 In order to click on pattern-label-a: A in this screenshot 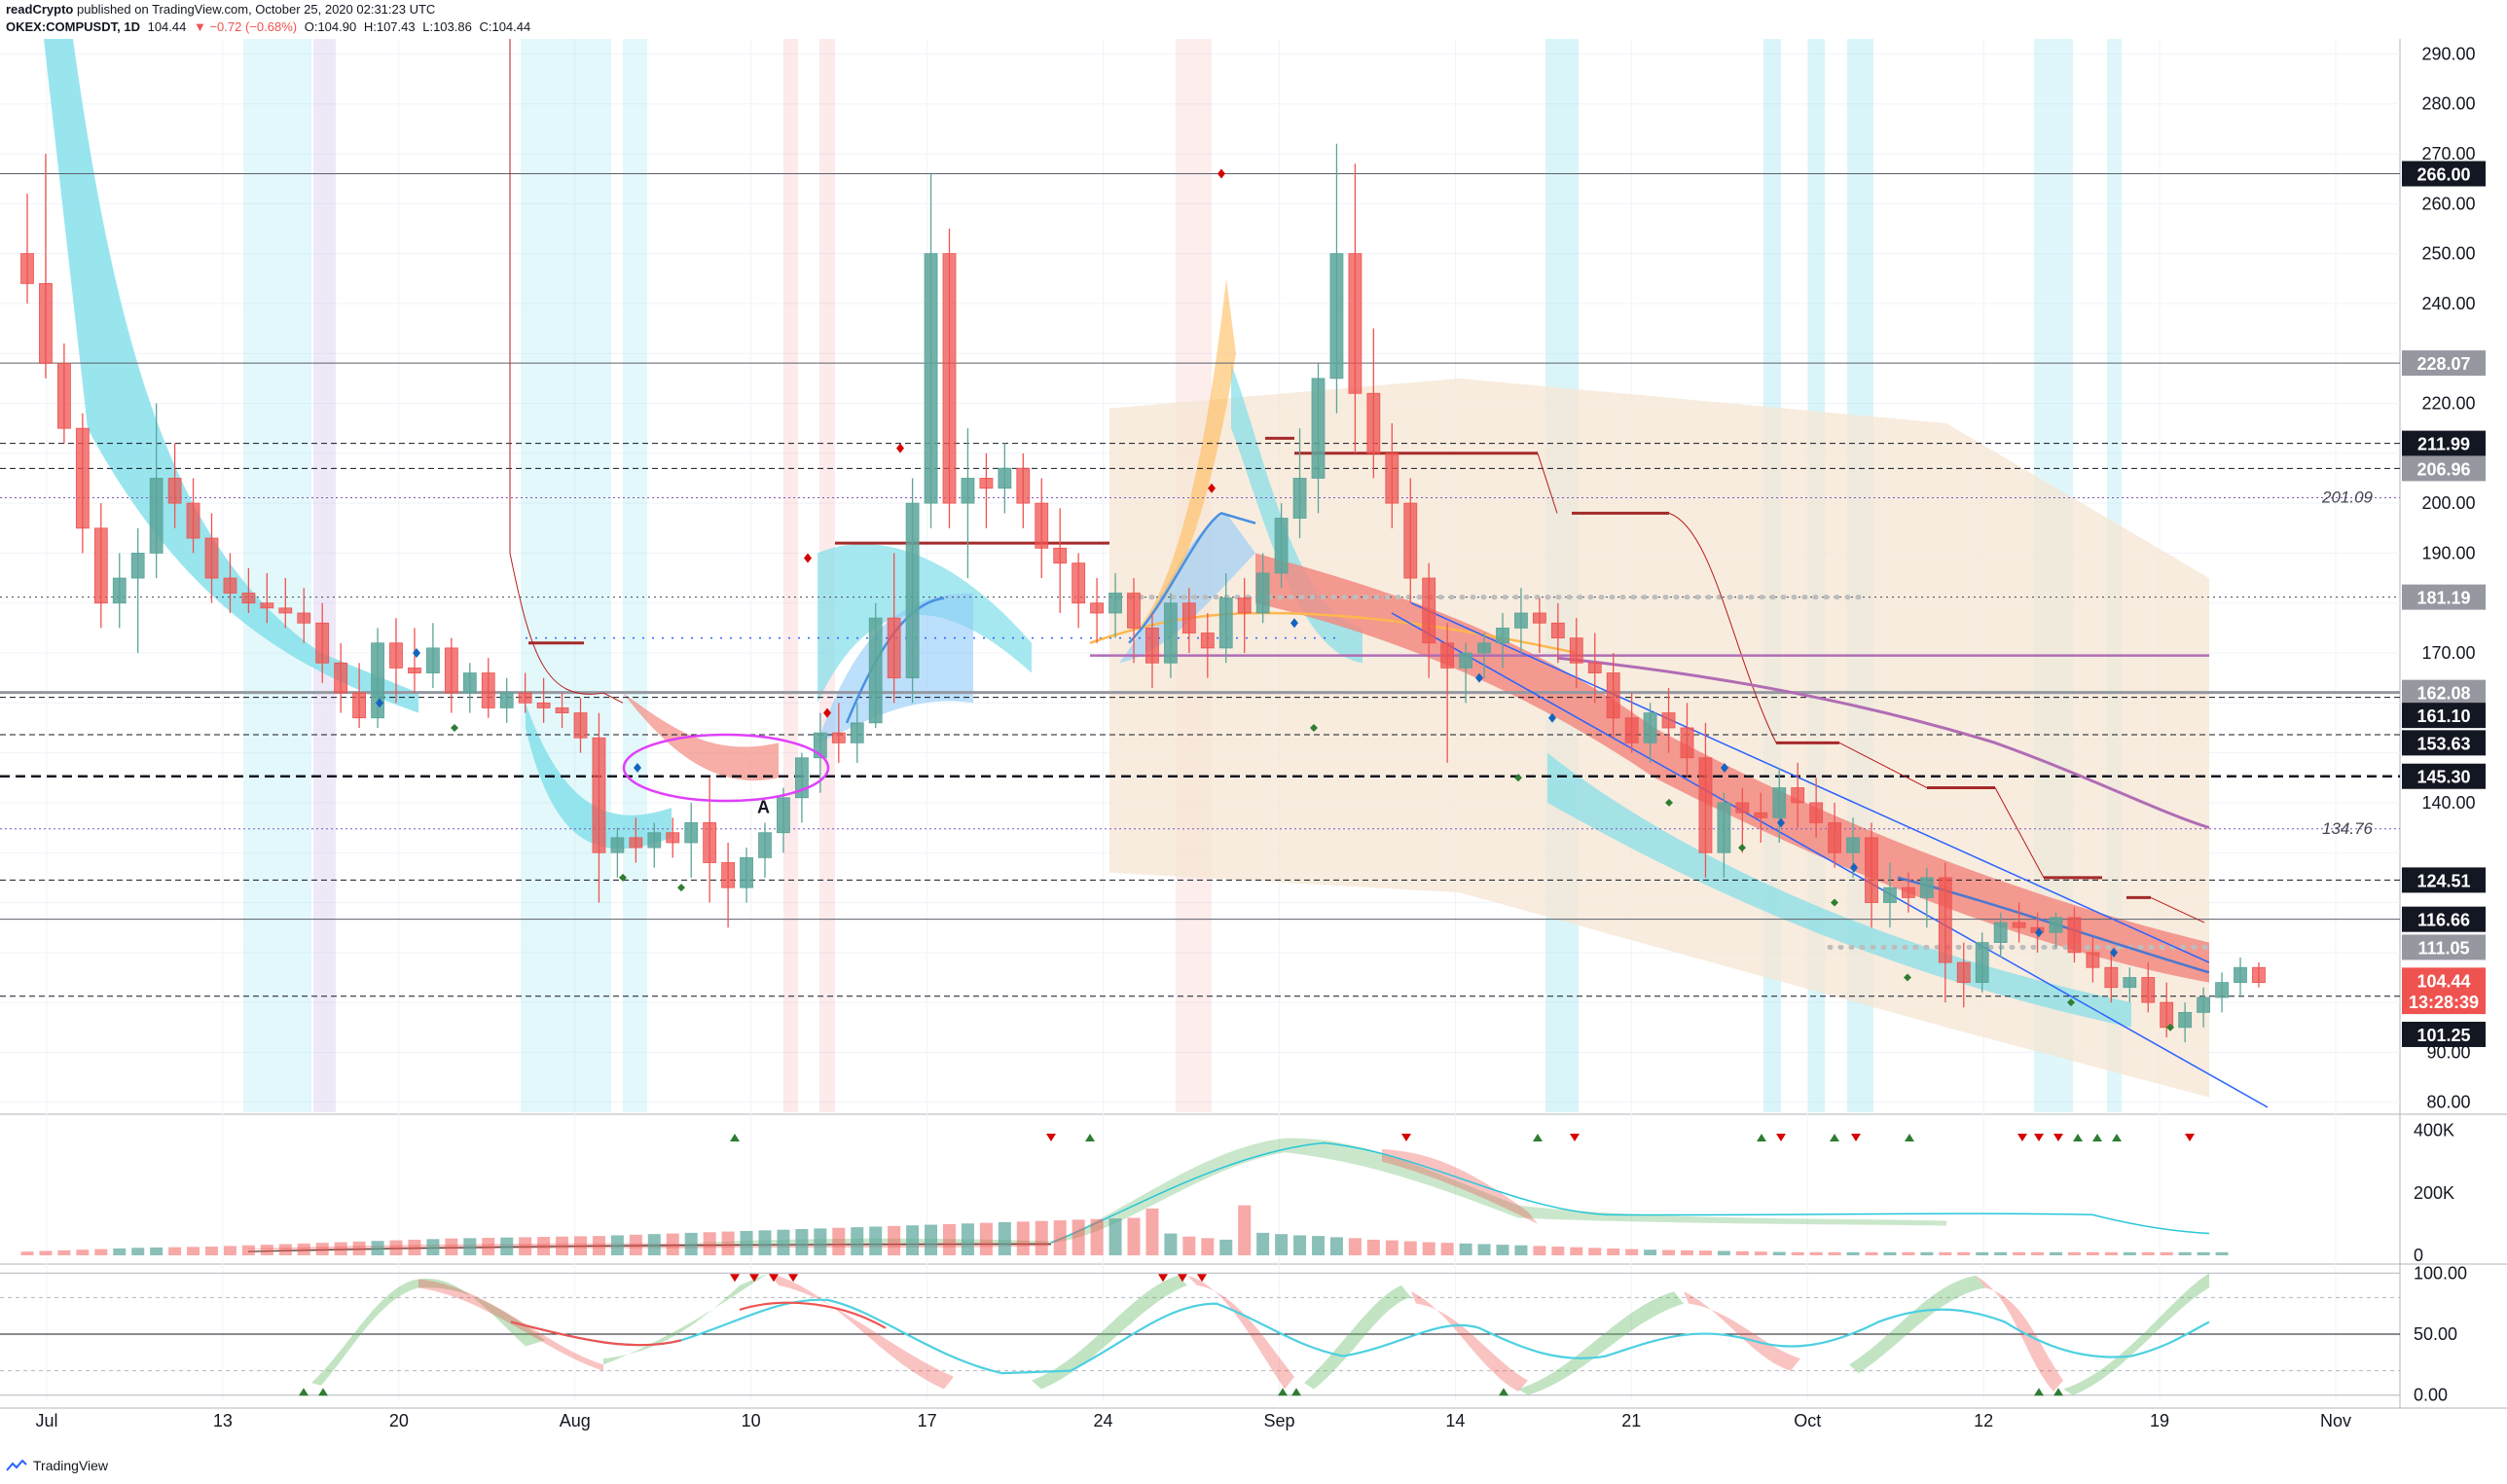, I will do `click(763, 807)`.